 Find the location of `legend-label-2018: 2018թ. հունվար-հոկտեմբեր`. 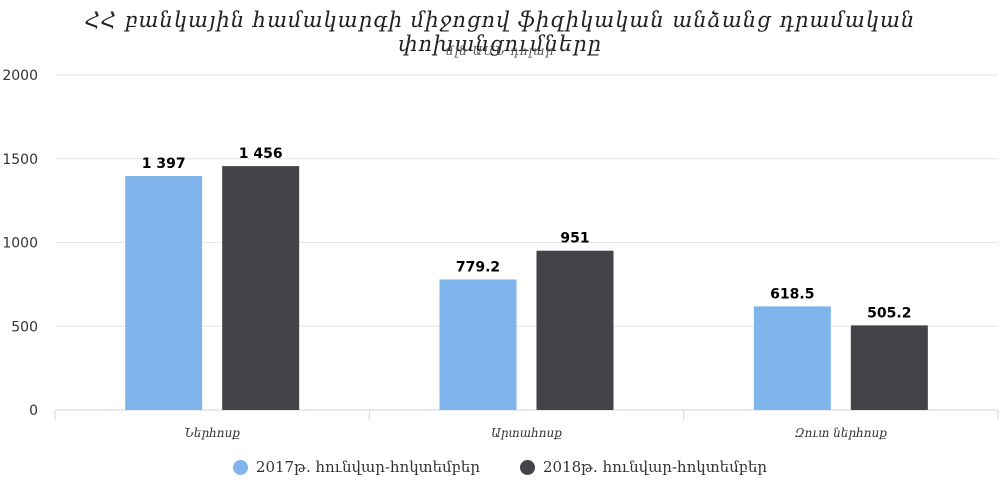

legend-label-2018: 2018թ. հունվար-հոկտեմբեր is located at coordinates (655, 467).